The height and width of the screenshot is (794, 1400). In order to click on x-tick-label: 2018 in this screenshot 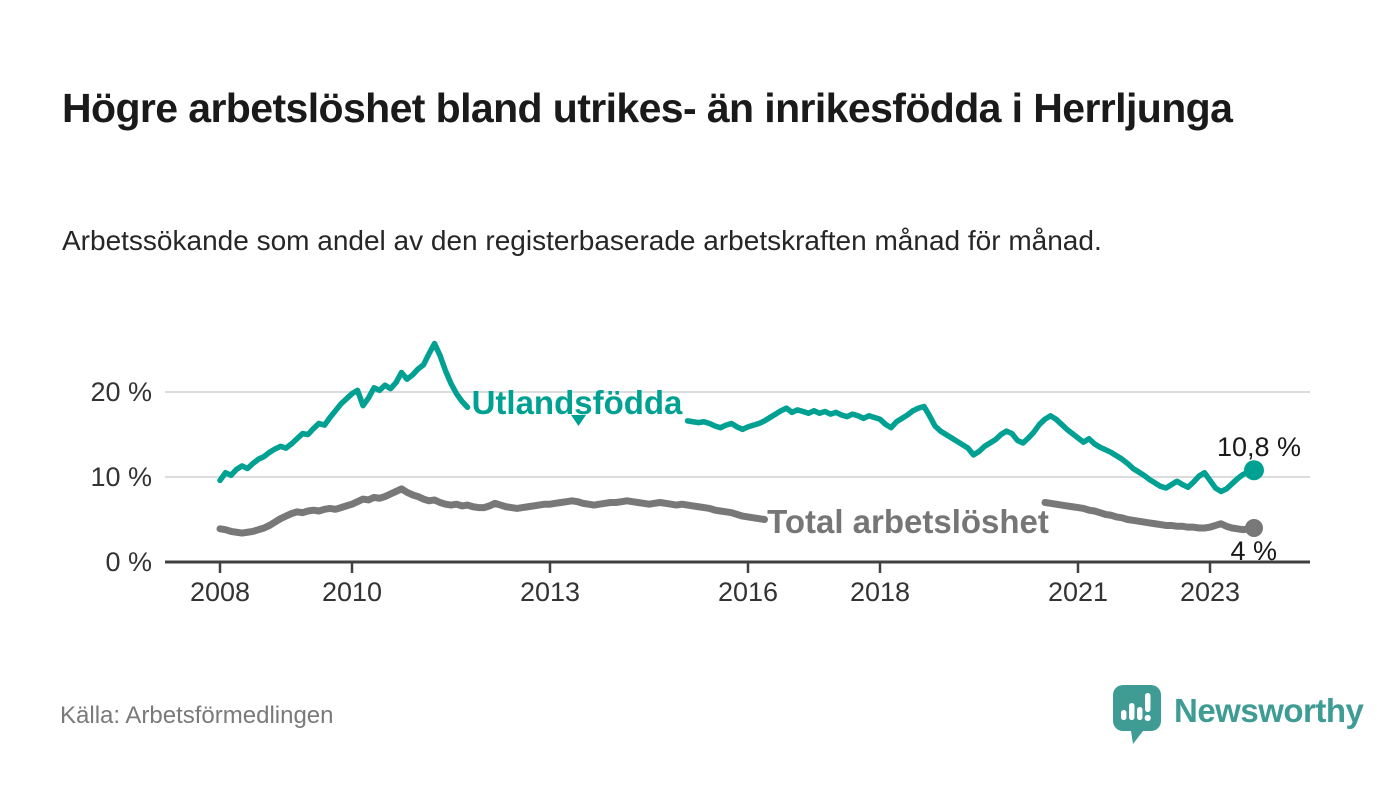, I will do `click(880, 592)`.